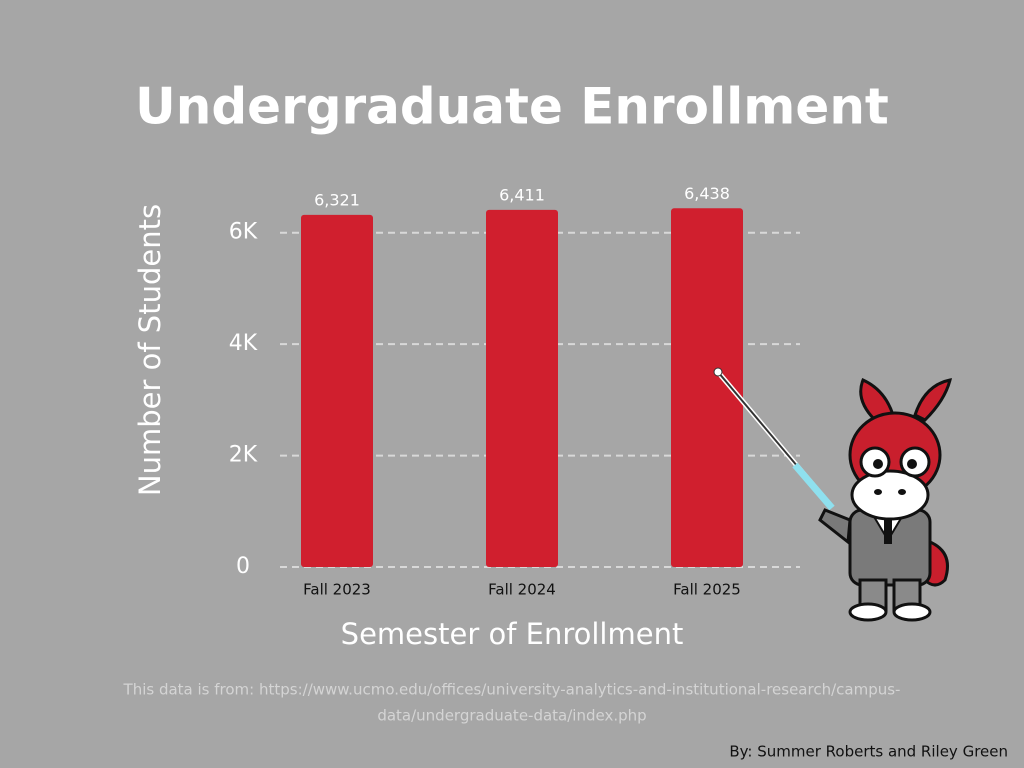 Image resolution: width=1024 pixels, height=768 pixels. What do you see at coordinates (243, 343) in the screenshot?
I see `y-tick-label: 4K` at bounding box center [243, 343].